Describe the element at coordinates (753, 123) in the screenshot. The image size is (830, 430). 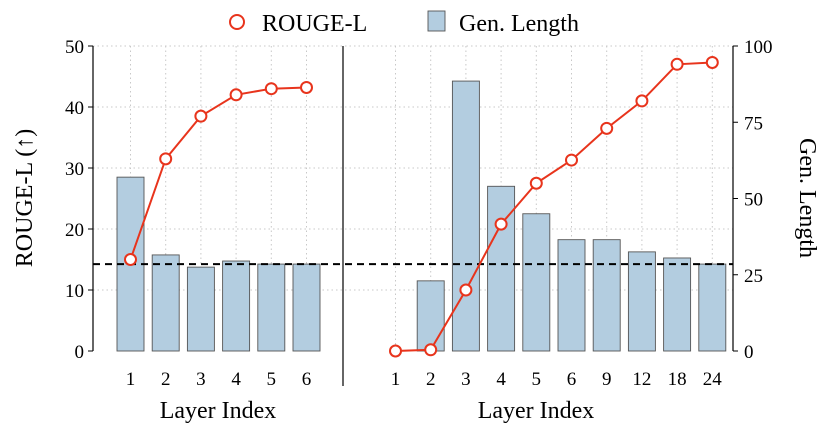
I see `right-tick-label: 75` at that location.